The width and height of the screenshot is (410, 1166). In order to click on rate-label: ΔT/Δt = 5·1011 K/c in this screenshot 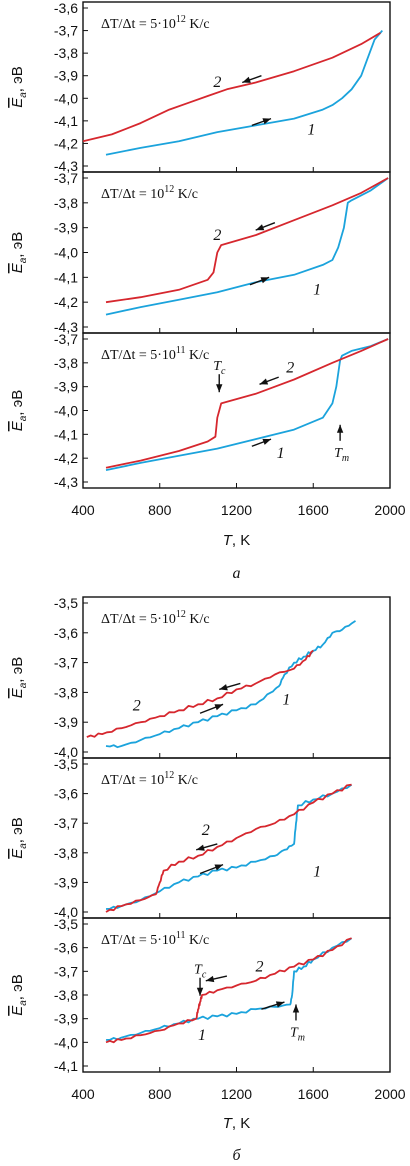, I will do `click(155, 354)`.